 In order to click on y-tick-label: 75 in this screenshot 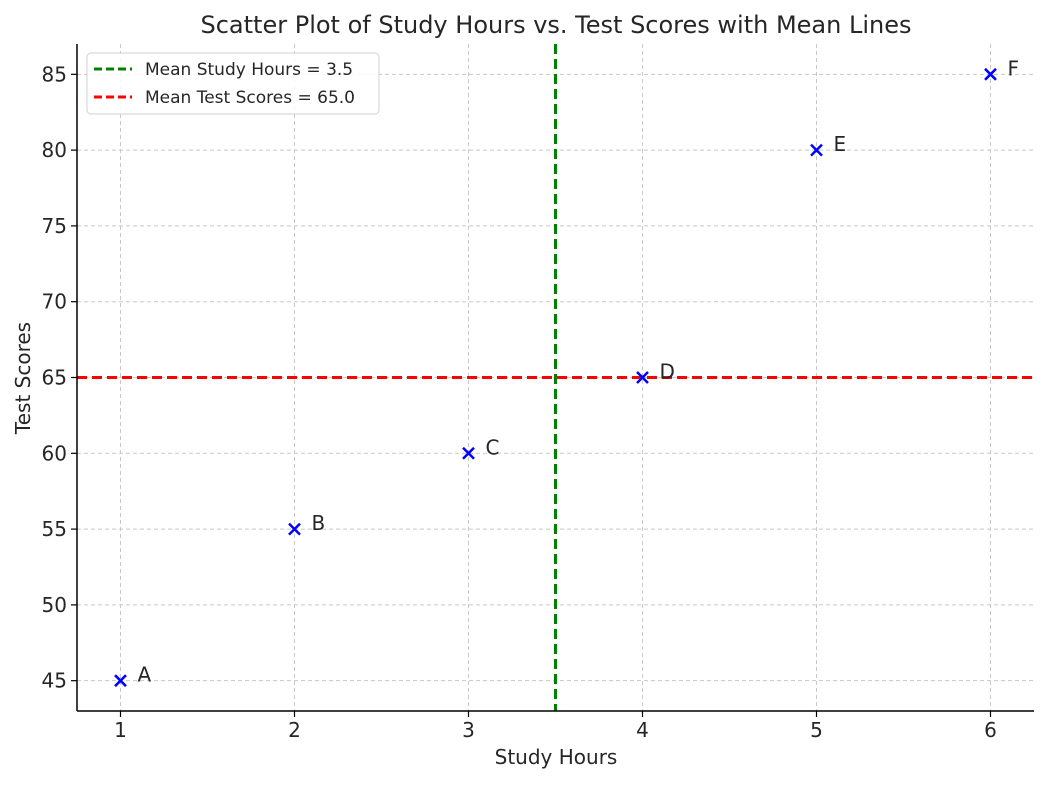, I will do `click(54, 226)`.